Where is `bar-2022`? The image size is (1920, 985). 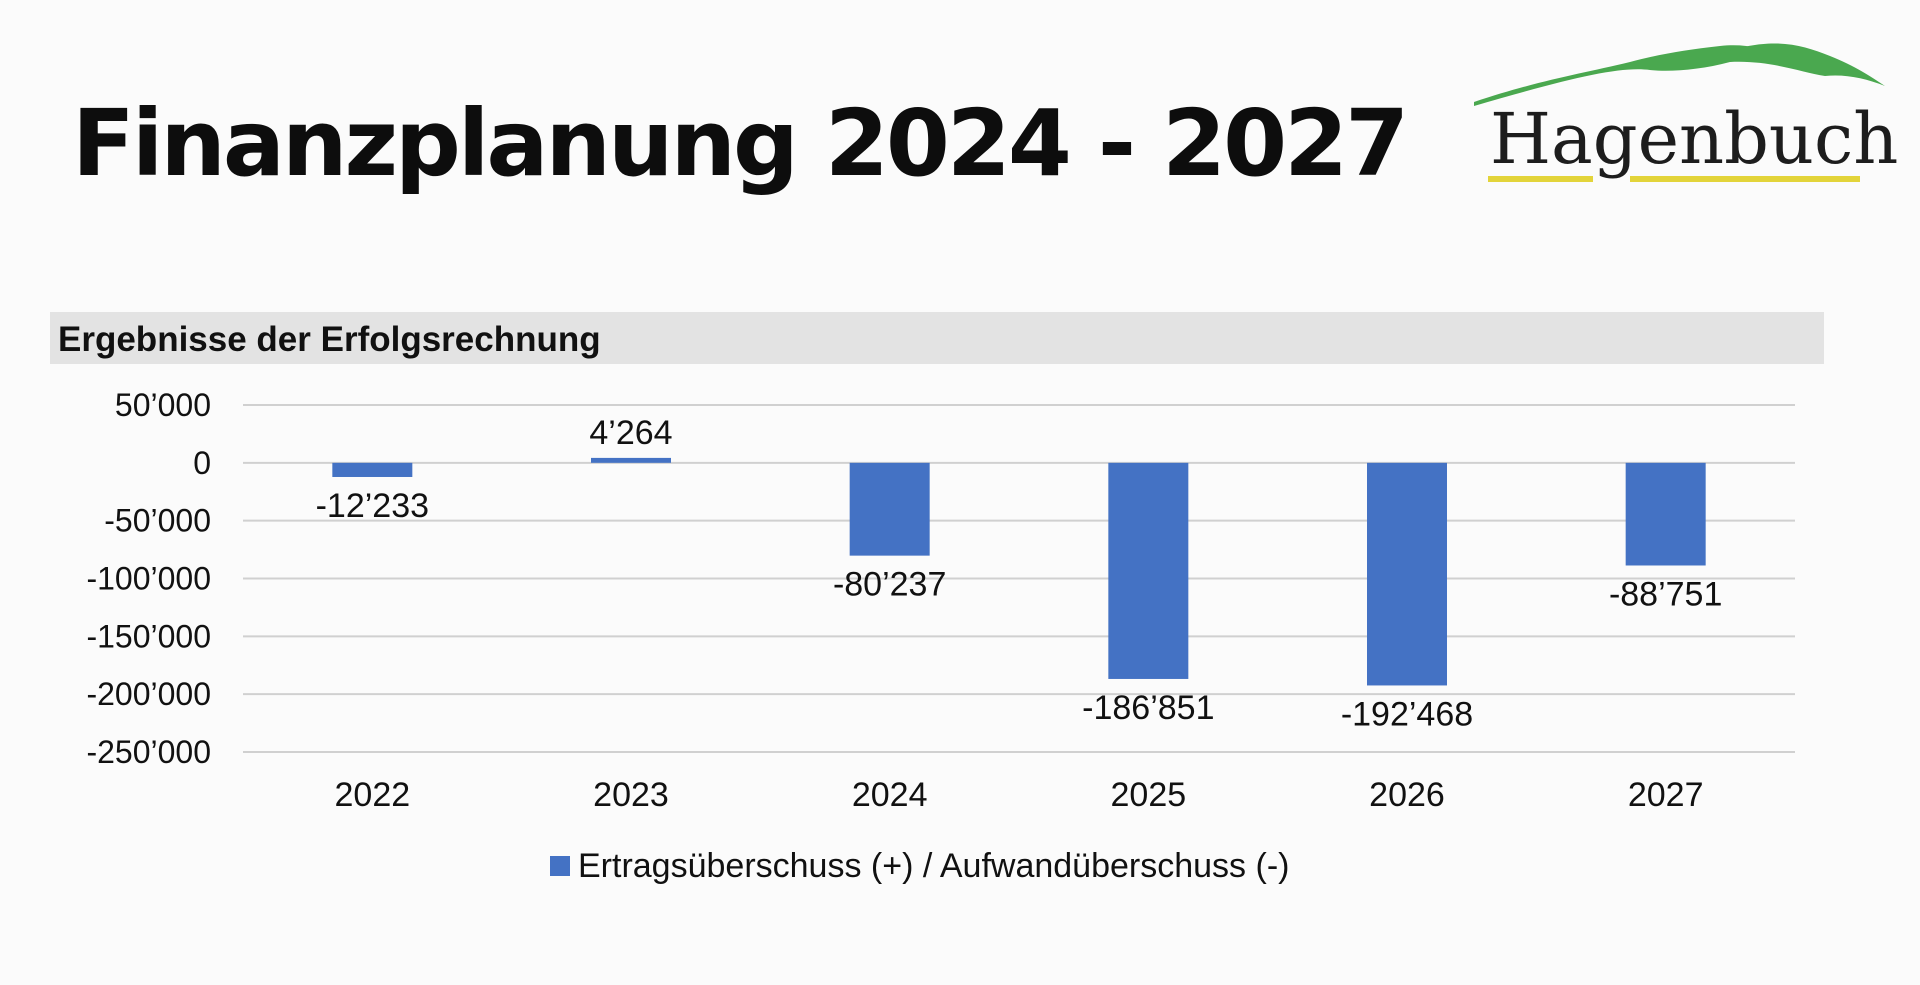
bar-2022 is located at coordinates (372, 469).